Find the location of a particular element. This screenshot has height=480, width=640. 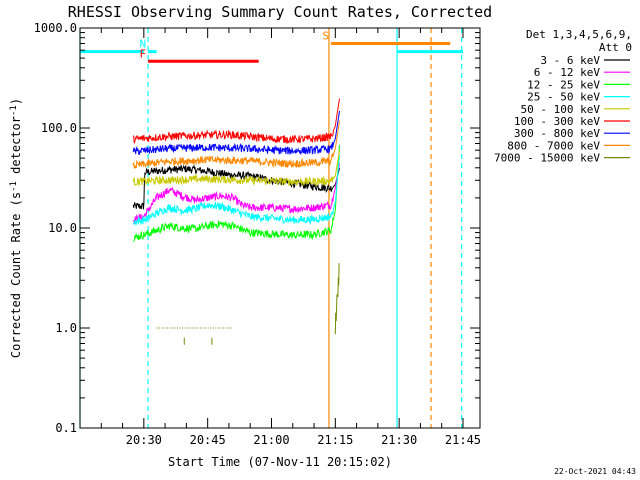

y-tick-label: 1000.0 is located at coordinates (55, 28).